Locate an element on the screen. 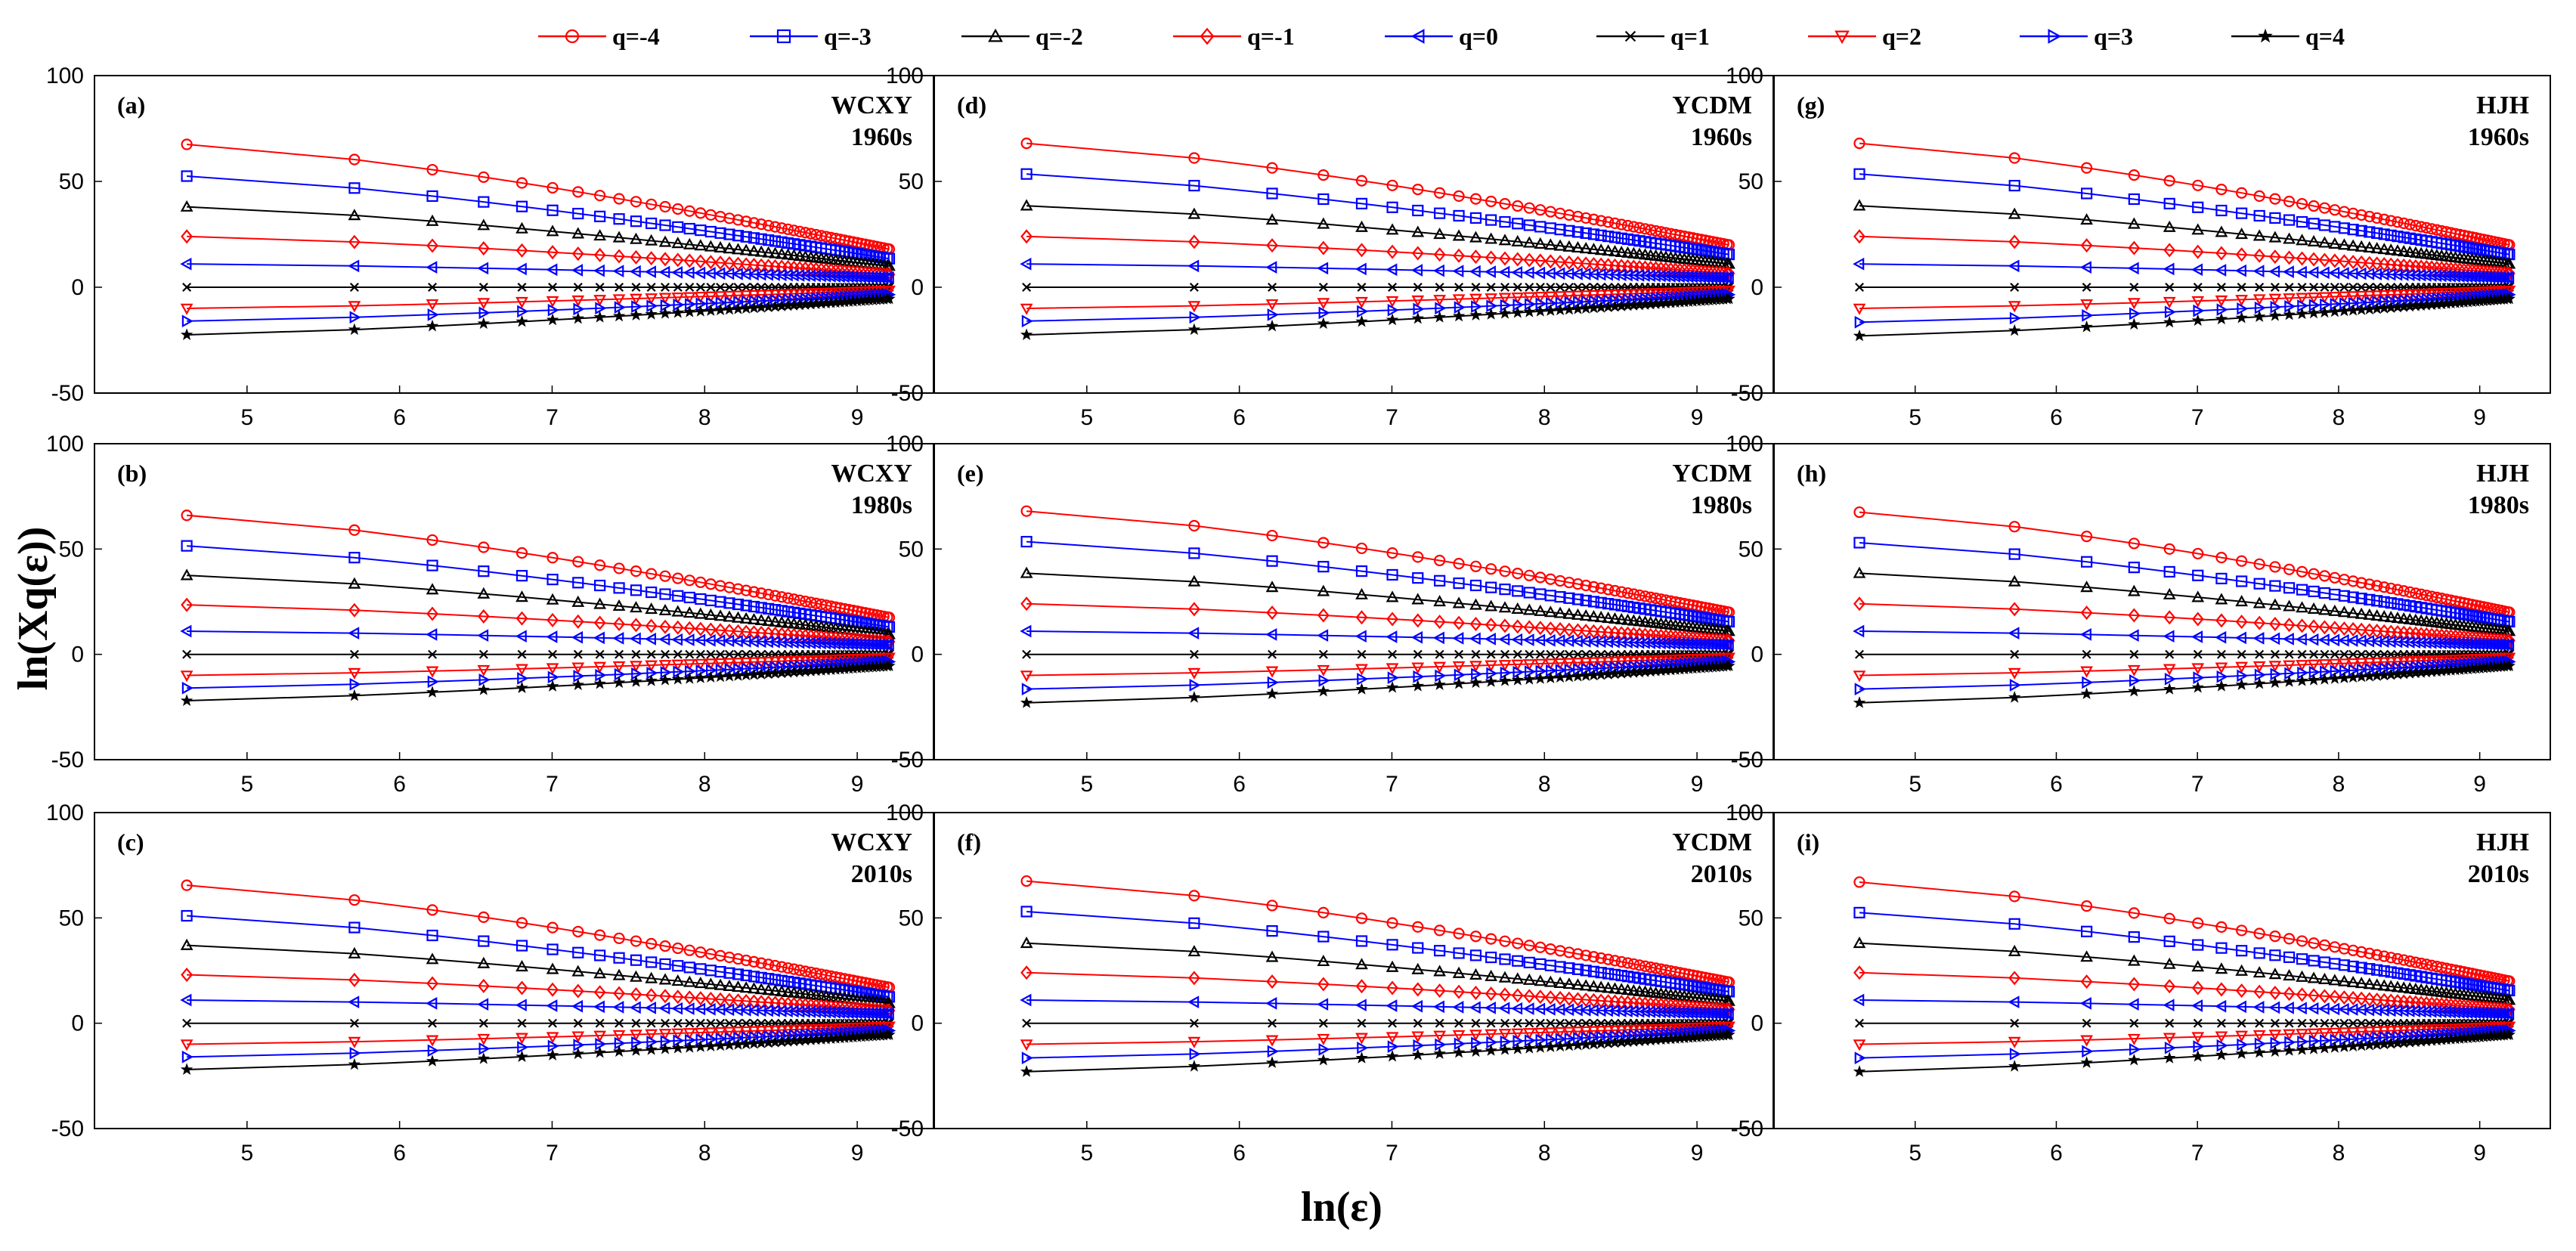 The width and height of the screenshot is (2576, 1251). x-tick-label: 7 is located at coordinates (1392, 784).